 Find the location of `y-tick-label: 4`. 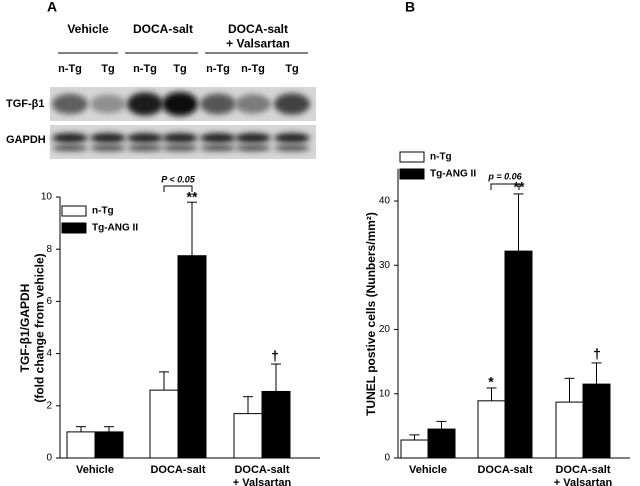

y-tick-label: 4 is located at coordinates (49, 353).